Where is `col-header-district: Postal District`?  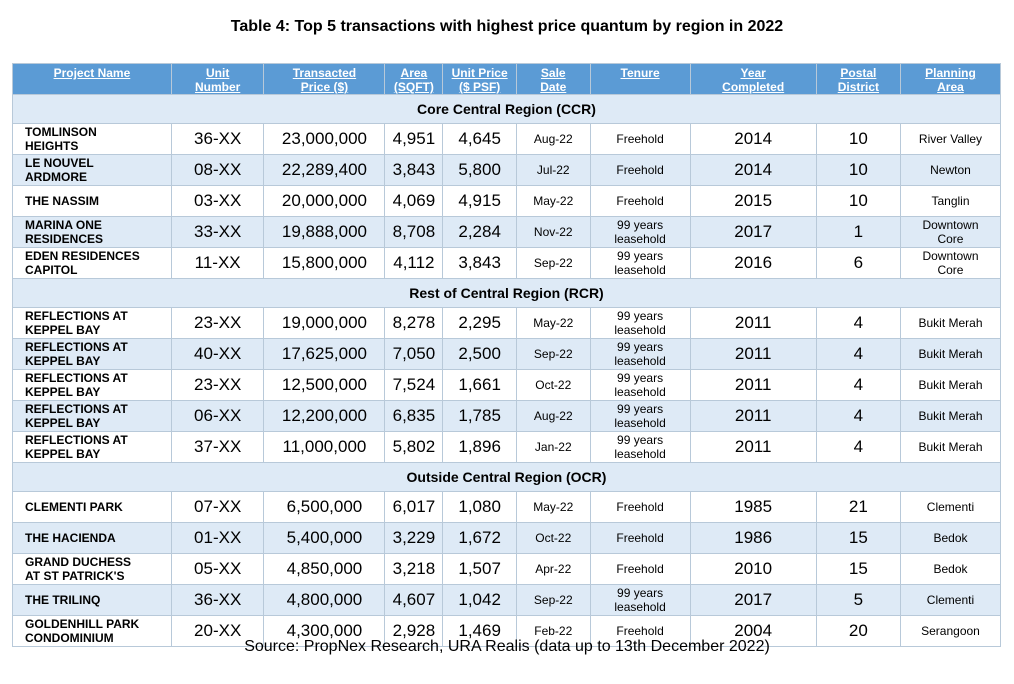 col-header-district: Postal District is located at coordinates (858, 79).